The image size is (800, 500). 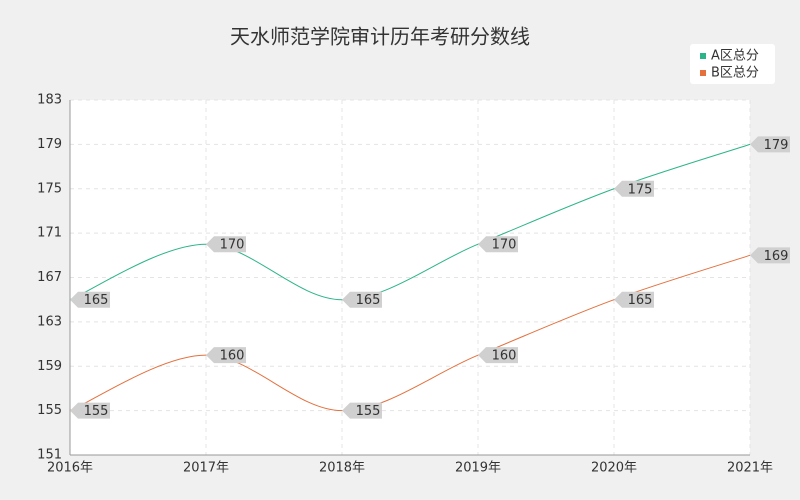 I want to click on y-tick-label: 163, so click(x=49, y=321).